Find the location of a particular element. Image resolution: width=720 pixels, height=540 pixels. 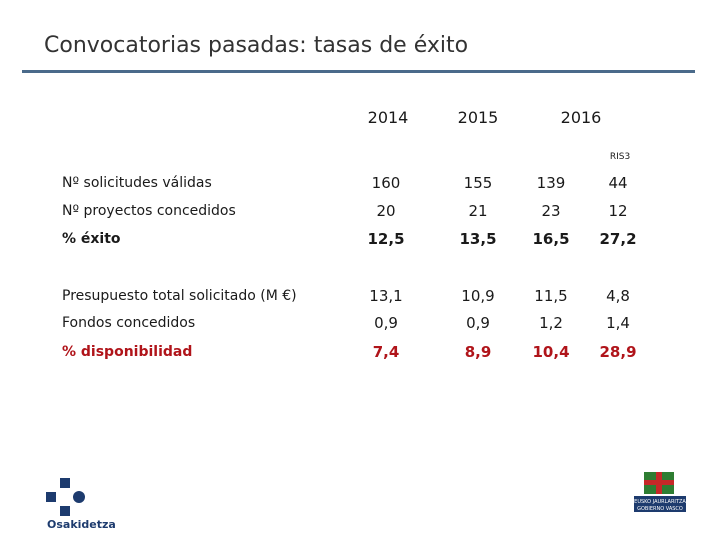

cell: 28,9 is located at coordinates (618, 352).